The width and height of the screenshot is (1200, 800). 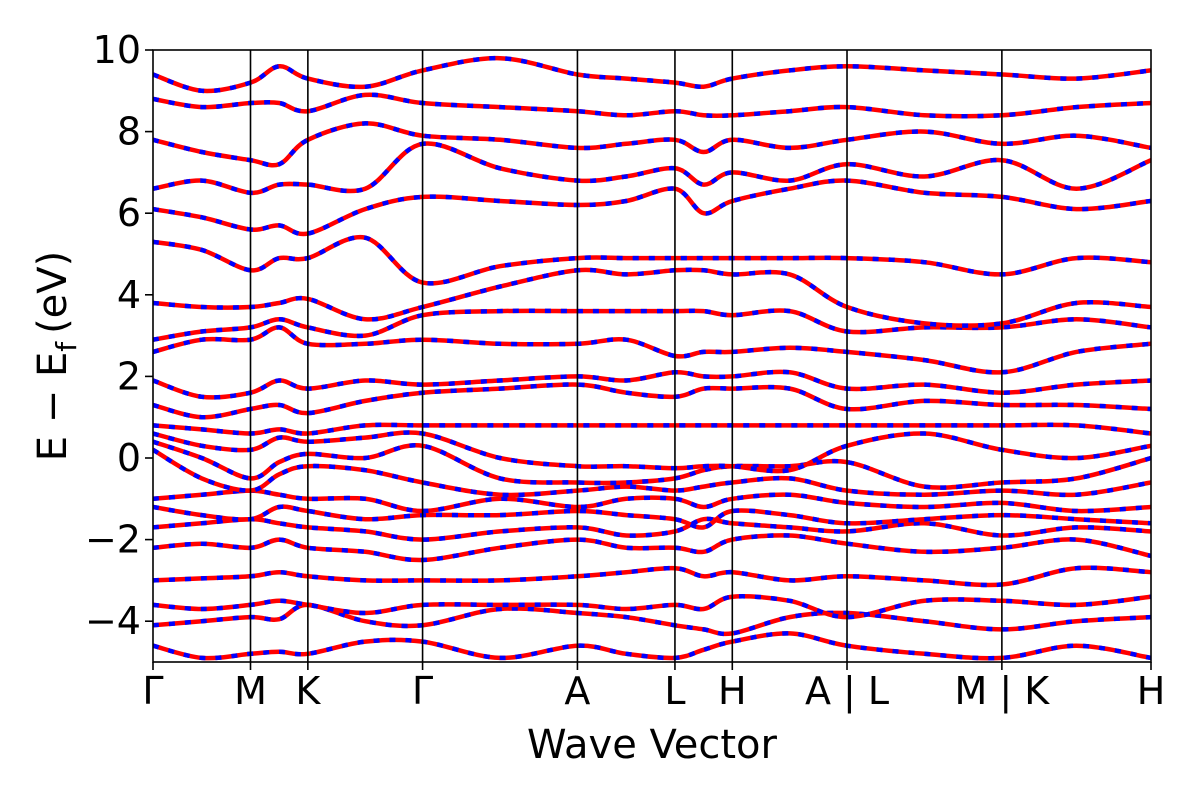 What do you see at coordinates (66, 346) in the screenshot?
I see `y-axis-title-subscript: f` at bounding box center [66, 346].